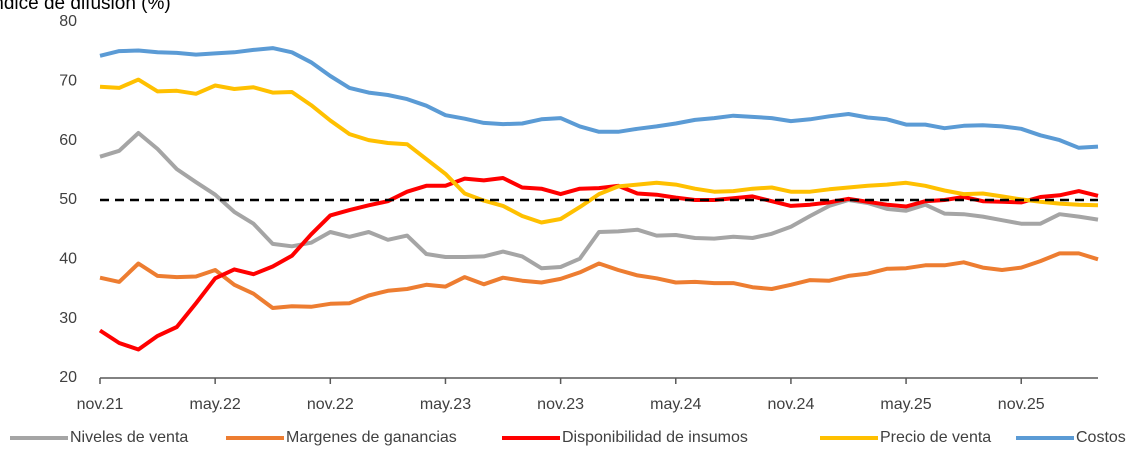 The width and height of the screenshot is (1135, 451). I want to click on y-tick-label: 50, so click(68, 199).